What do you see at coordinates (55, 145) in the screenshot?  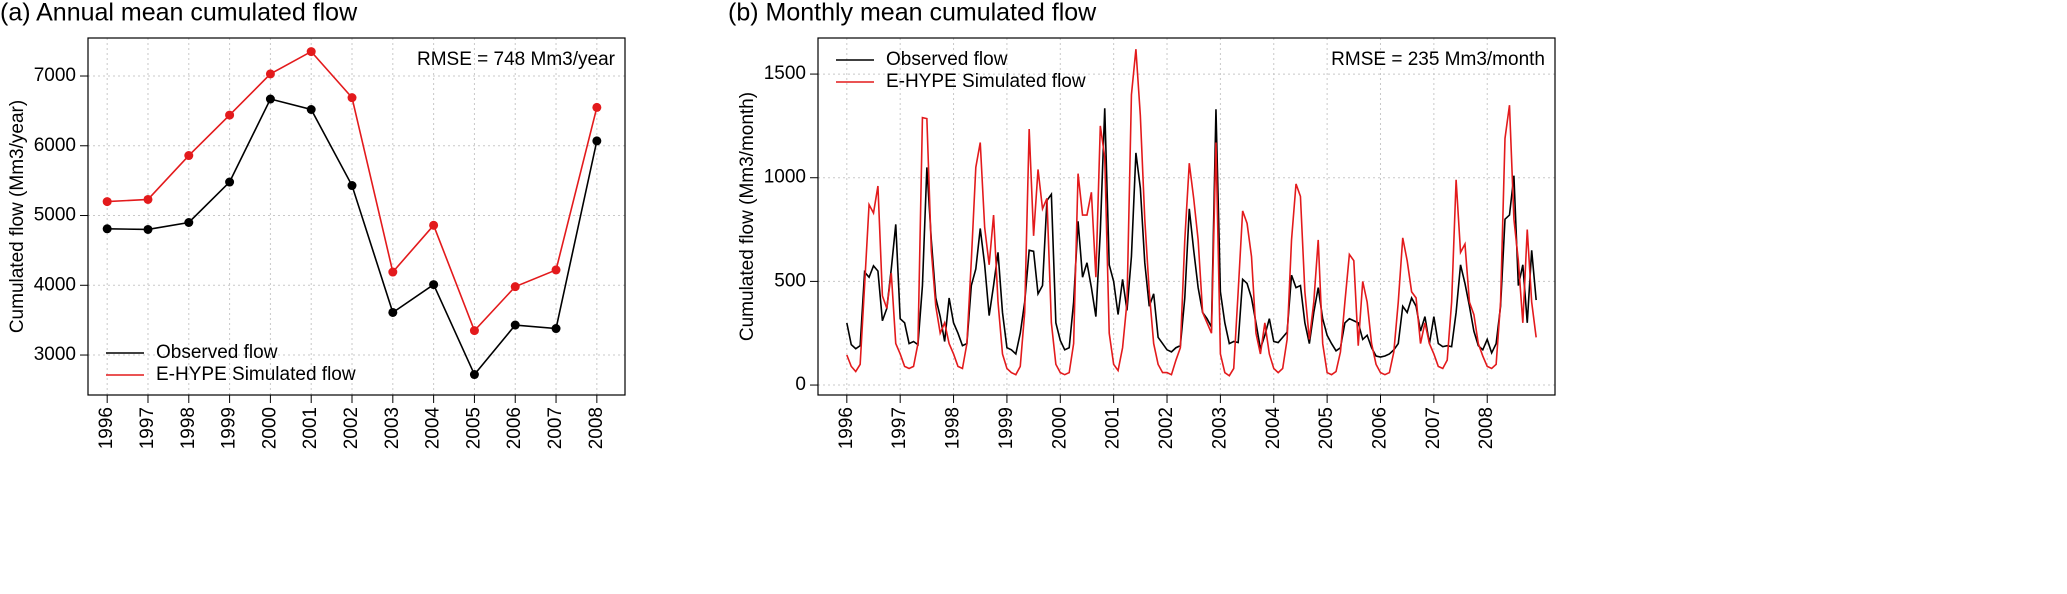 I see `y-tick-label: 6000` at bounding box center [55, 145].